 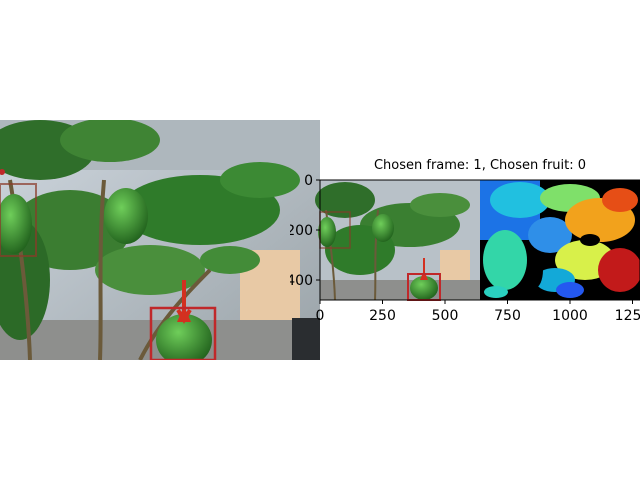 I want to click on y-axis: 0 200 400, so click(x=305, y=231).